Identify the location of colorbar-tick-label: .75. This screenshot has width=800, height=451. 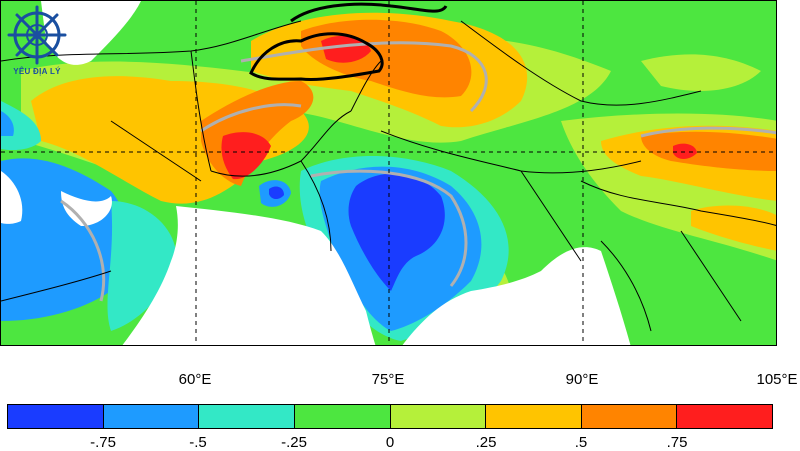
(677, 442).